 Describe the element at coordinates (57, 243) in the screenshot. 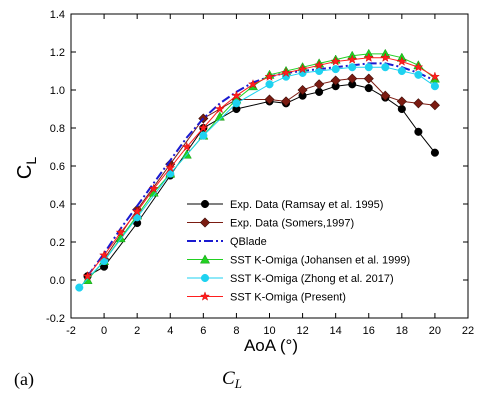

I see `y-tick-label: 0.2` at that location.